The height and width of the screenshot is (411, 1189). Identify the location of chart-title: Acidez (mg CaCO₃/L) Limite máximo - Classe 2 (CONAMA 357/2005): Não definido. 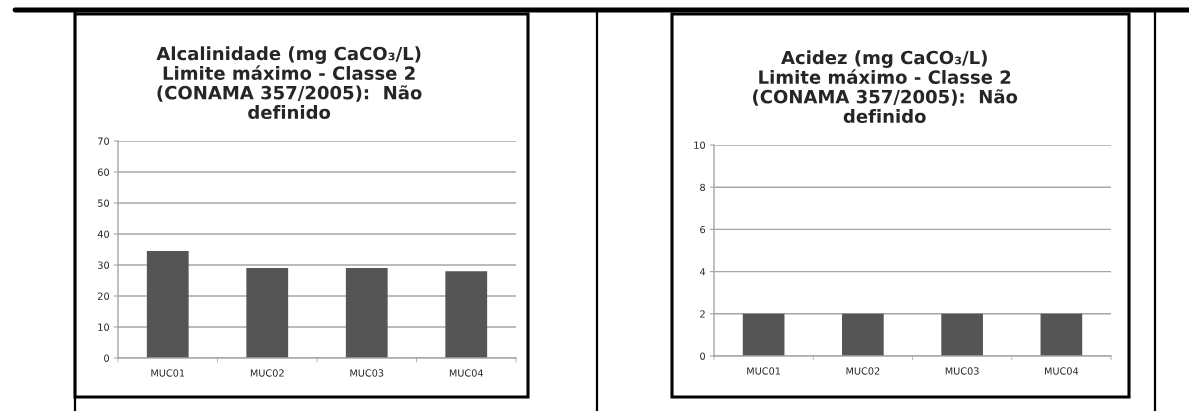
(885, 87).